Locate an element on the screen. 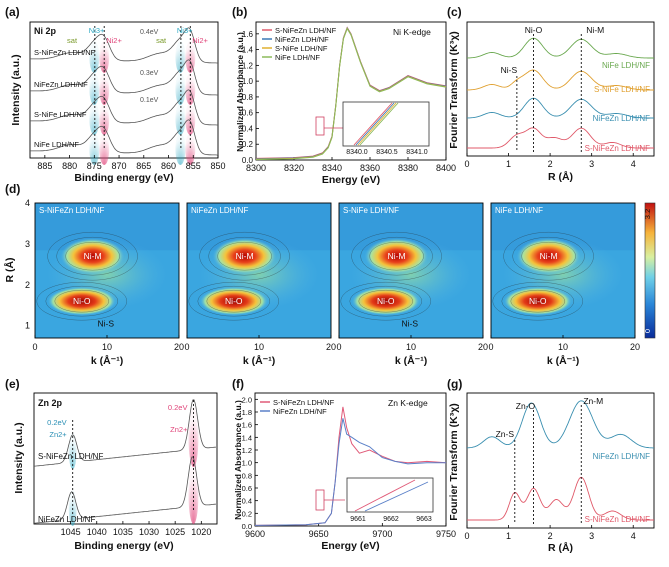 Image resolution: width=669 pixels, height=567 pixels. x-axis-label: R (Å) is located at coordinates (560, 176).